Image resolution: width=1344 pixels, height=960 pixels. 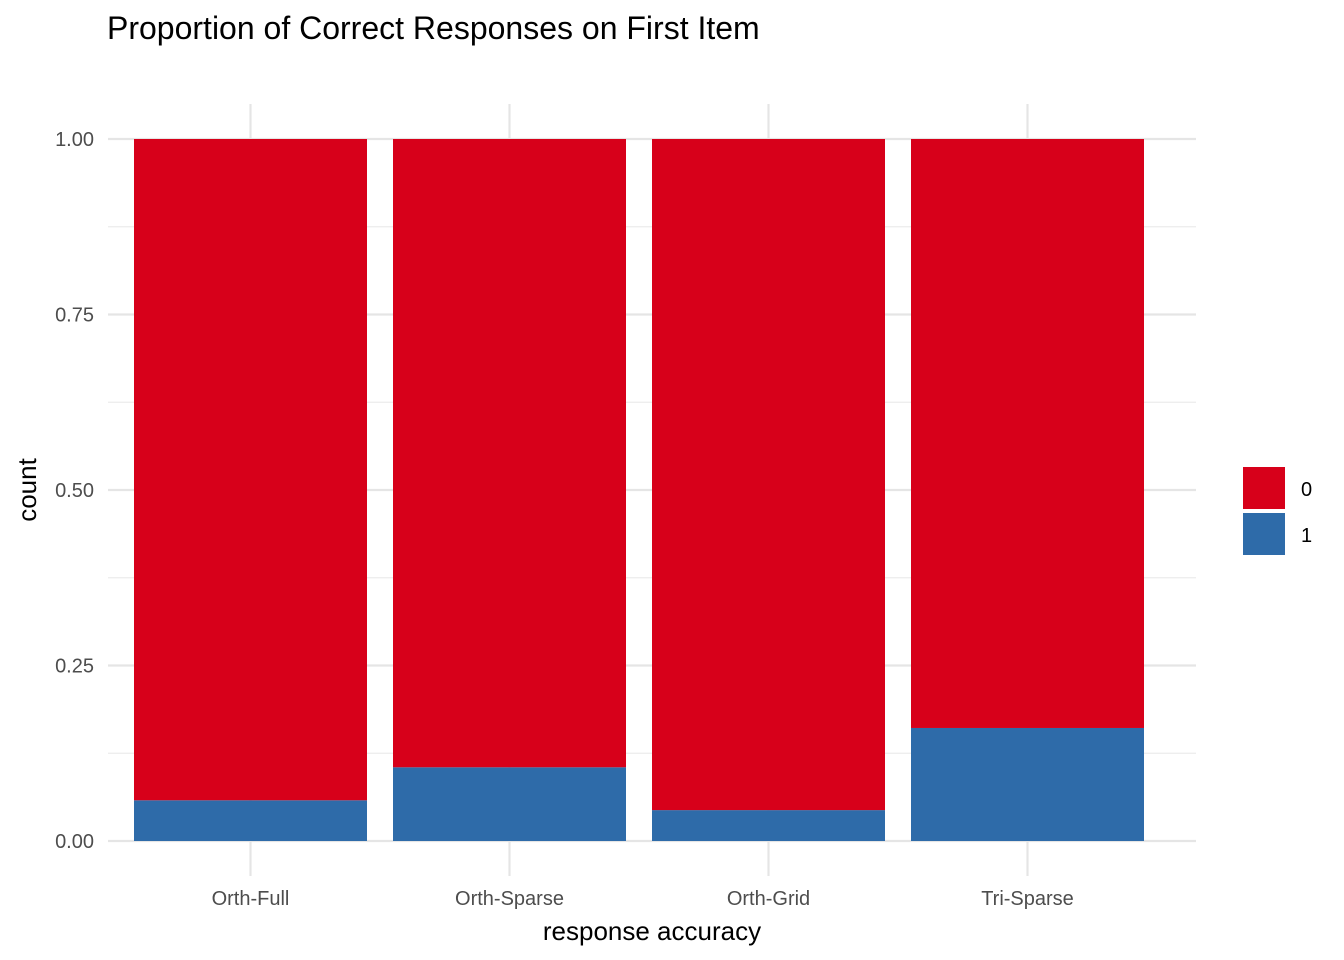 I want to click on x-tick-label: Orth-Grid, so click(x=768, y=899).